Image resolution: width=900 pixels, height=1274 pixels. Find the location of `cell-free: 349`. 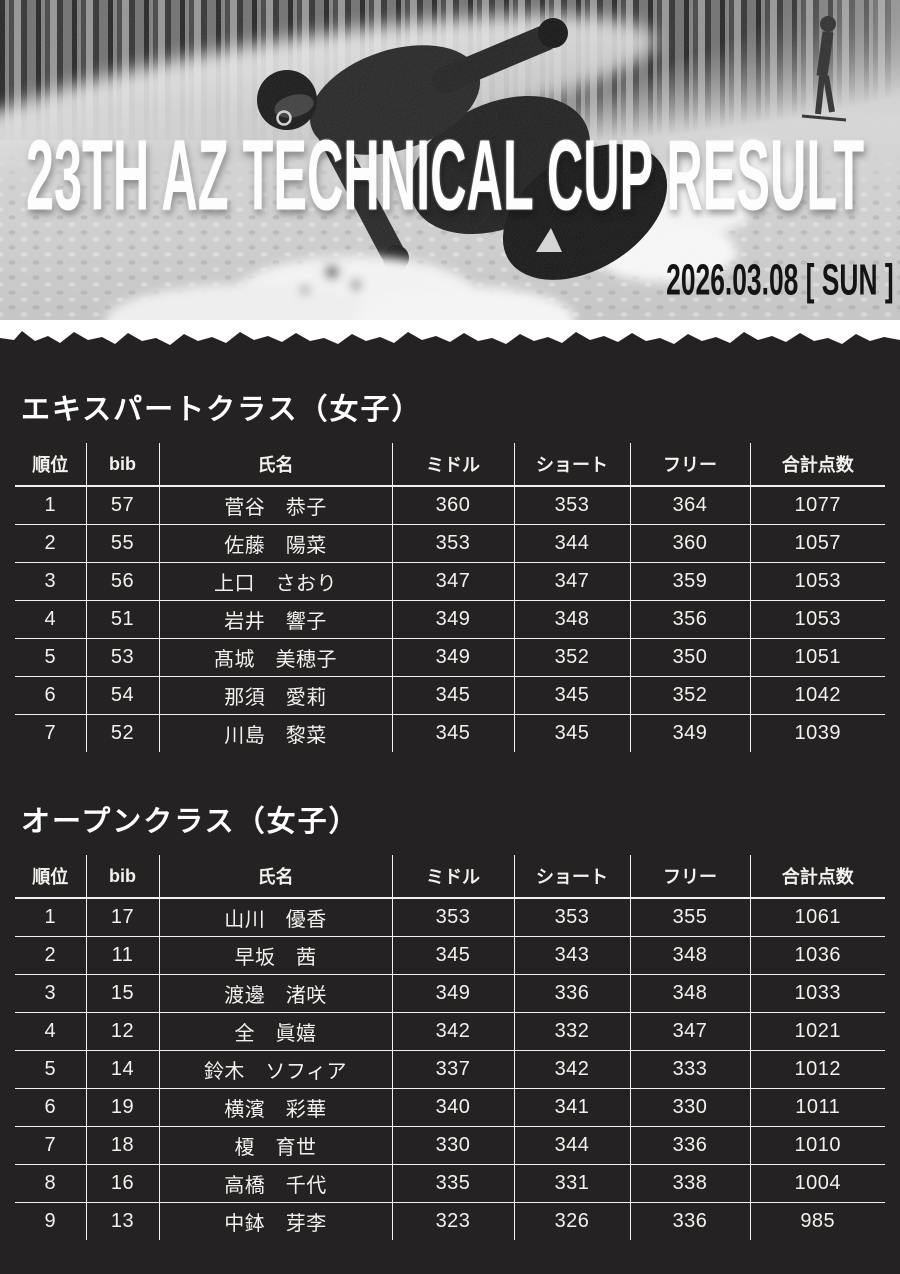

cell-free: 349 is located at coordinates (690, 733).